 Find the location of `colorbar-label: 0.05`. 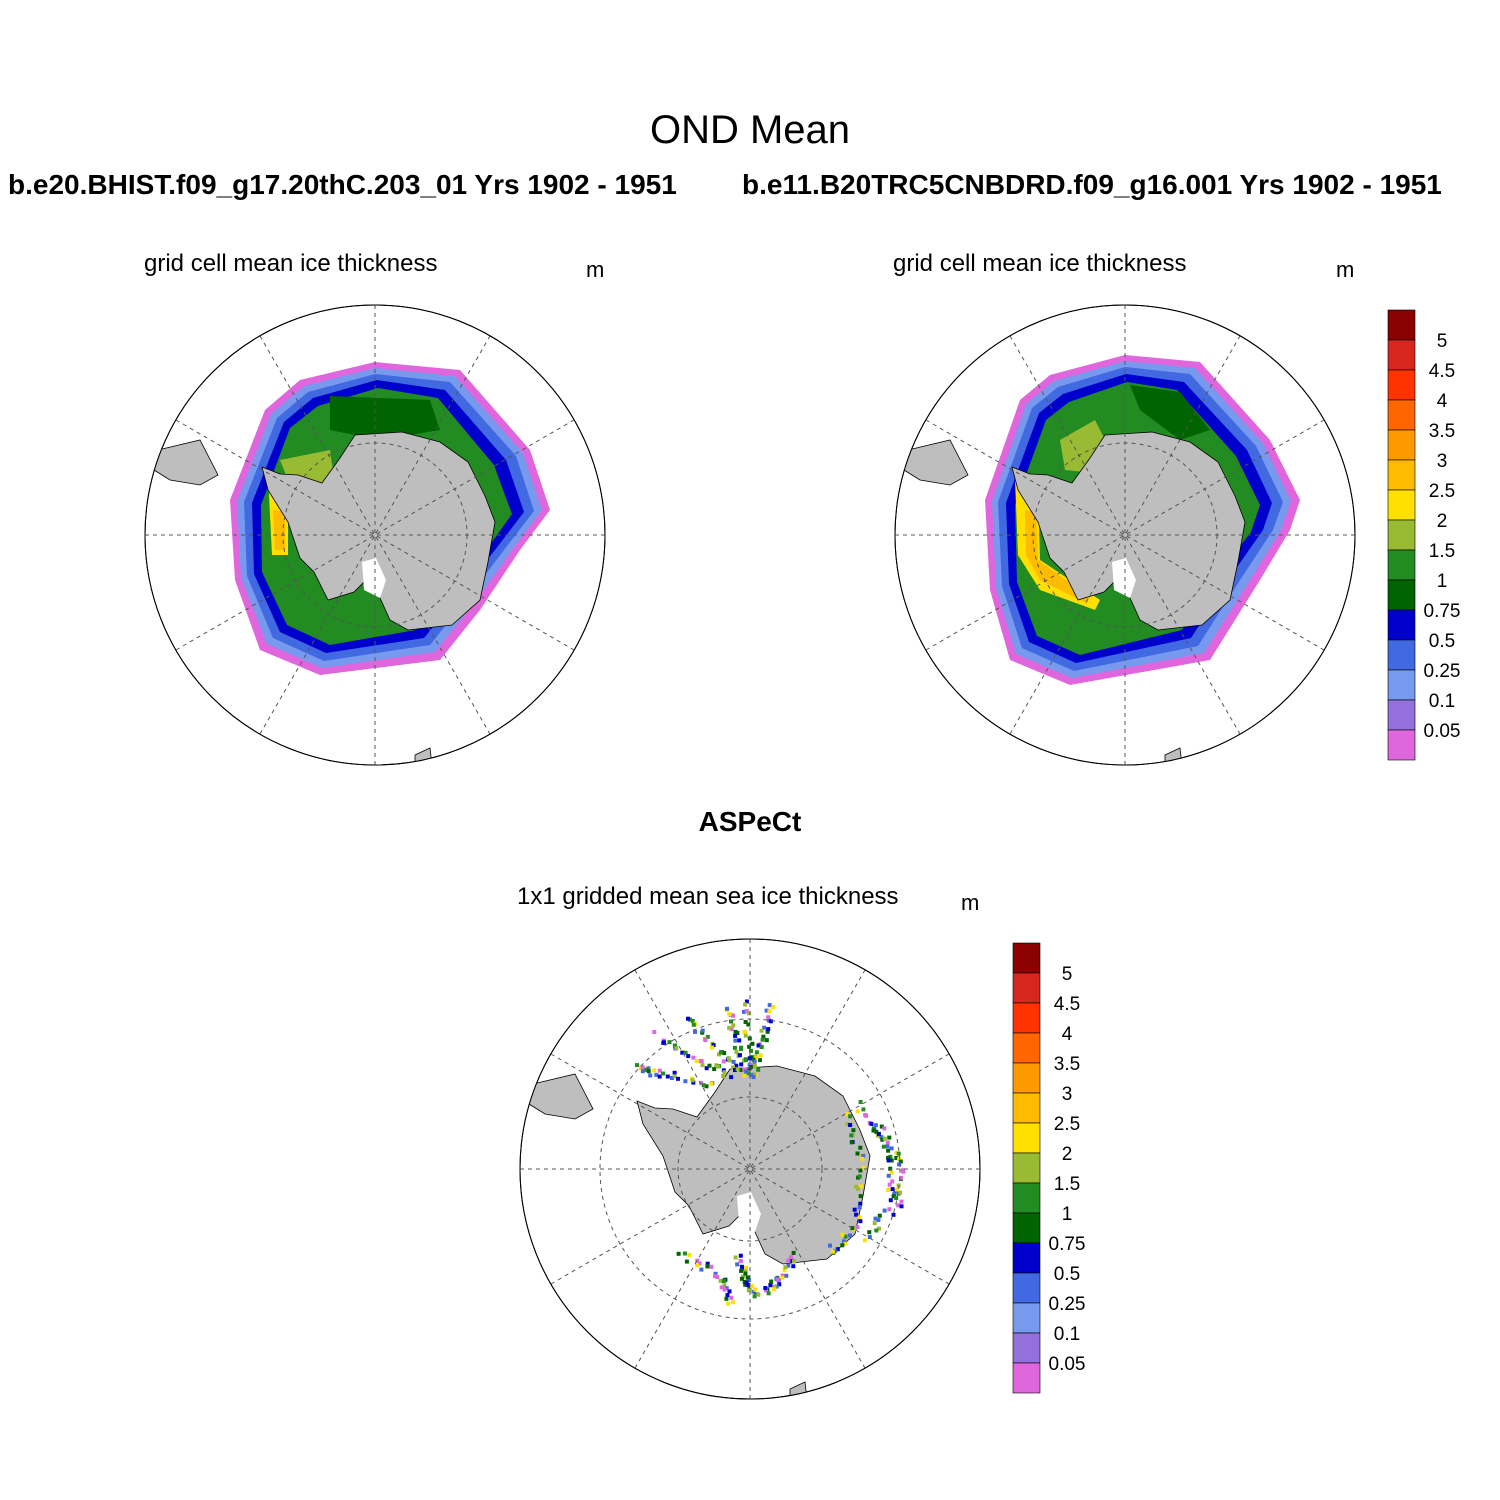

colorbar-label: 0.05 is located at coordinates (1067, 1364).